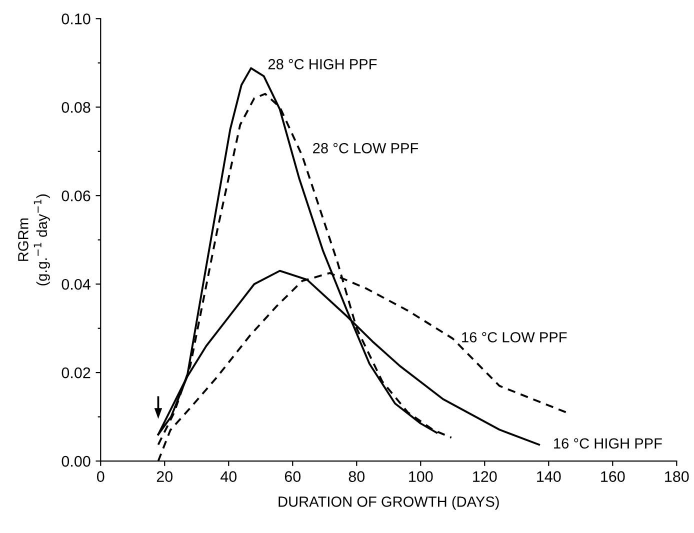  I want to click on x-tick-label: 180, so click(677, 476).